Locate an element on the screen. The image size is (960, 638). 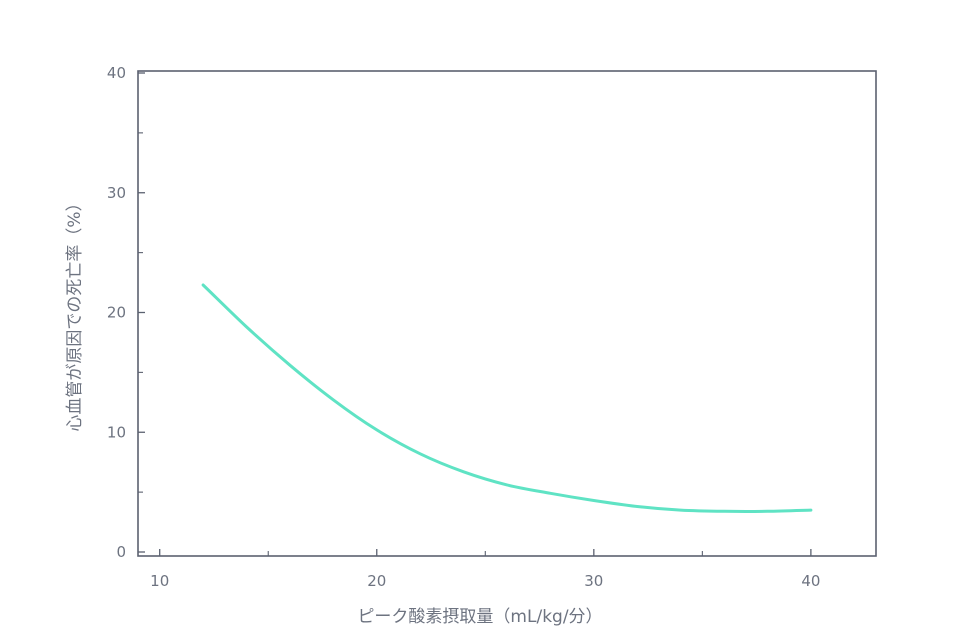
x-tick-label: 40 is located at coordinates (810, 581).